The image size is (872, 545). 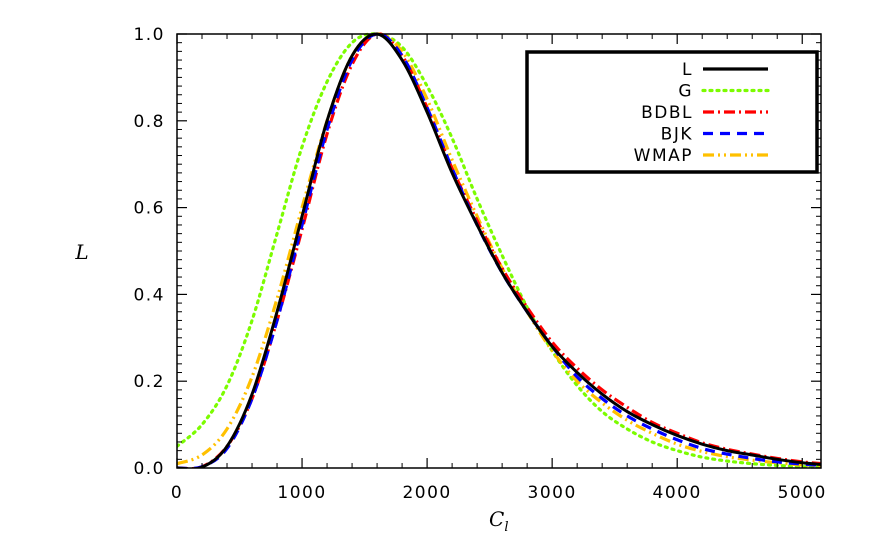 I want to click on legend-box, so click(x=672, y=112).